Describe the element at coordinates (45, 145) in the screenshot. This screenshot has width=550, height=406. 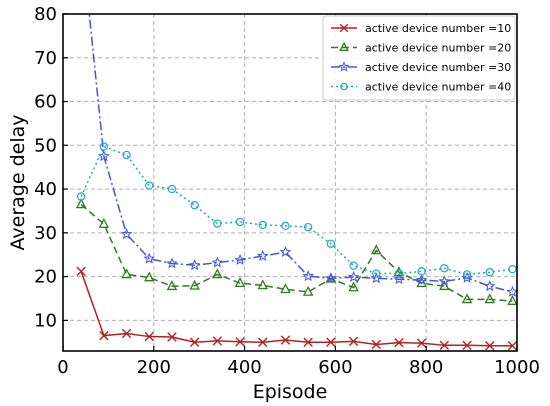
I see `y-tick-label: 50` at that location.